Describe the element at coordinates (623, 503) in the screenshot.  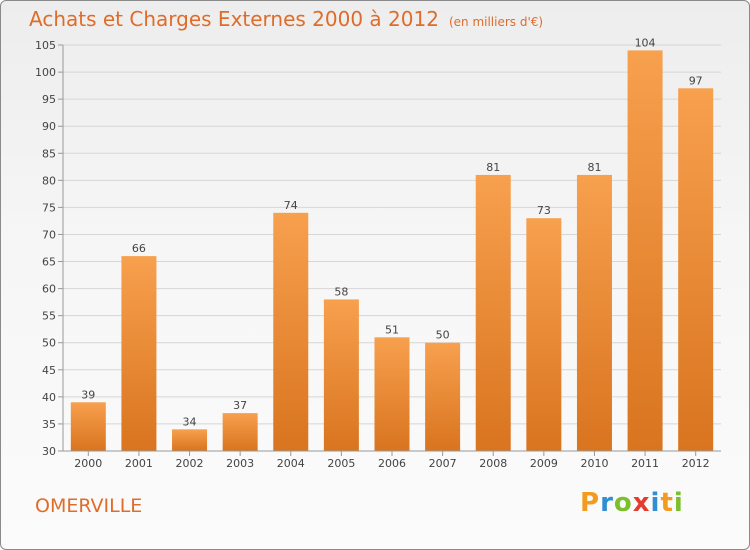
I see `logo-letter: o` at that location.